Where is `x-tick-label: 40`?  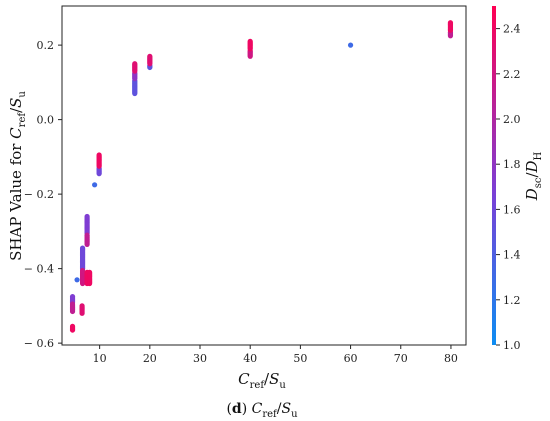
x-tick-label: 40 is located at coordinates (250, 358).